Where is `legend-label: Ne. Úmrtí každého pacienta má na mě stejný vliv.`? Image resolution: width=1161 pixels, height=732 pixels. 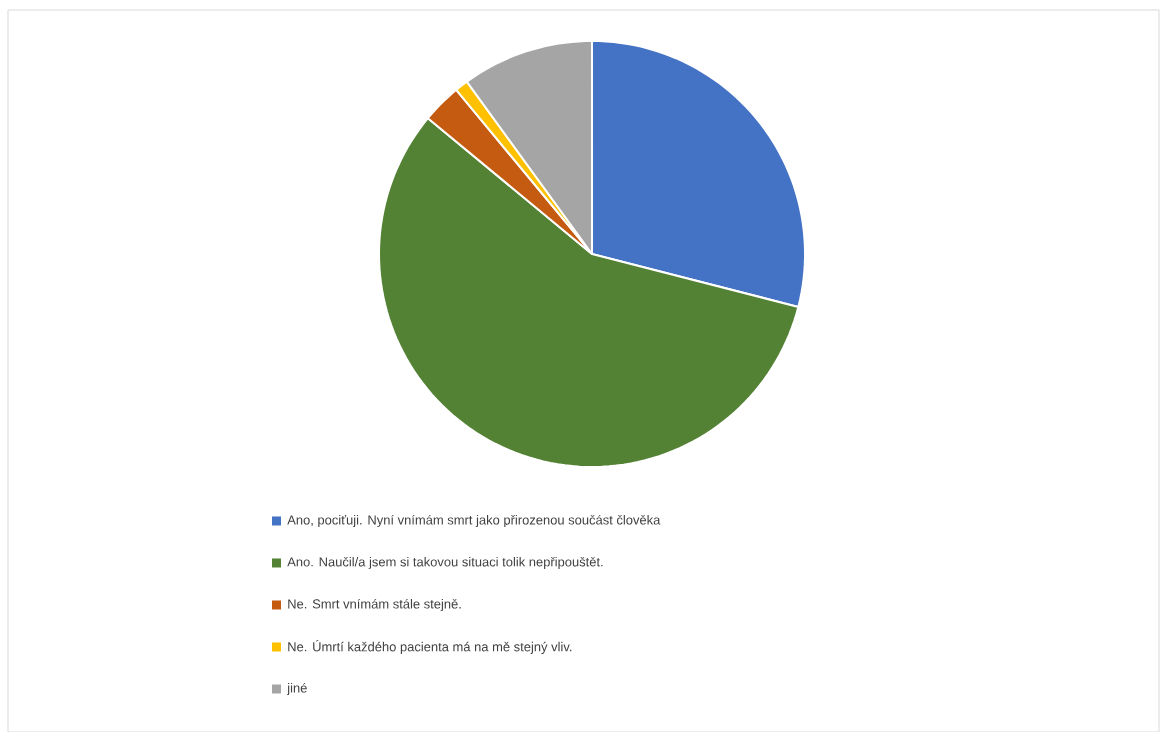
legend-label: Ne. Úmrtí každého pacienta má na mě stejný vliv. is located at coordinates (430, 646).